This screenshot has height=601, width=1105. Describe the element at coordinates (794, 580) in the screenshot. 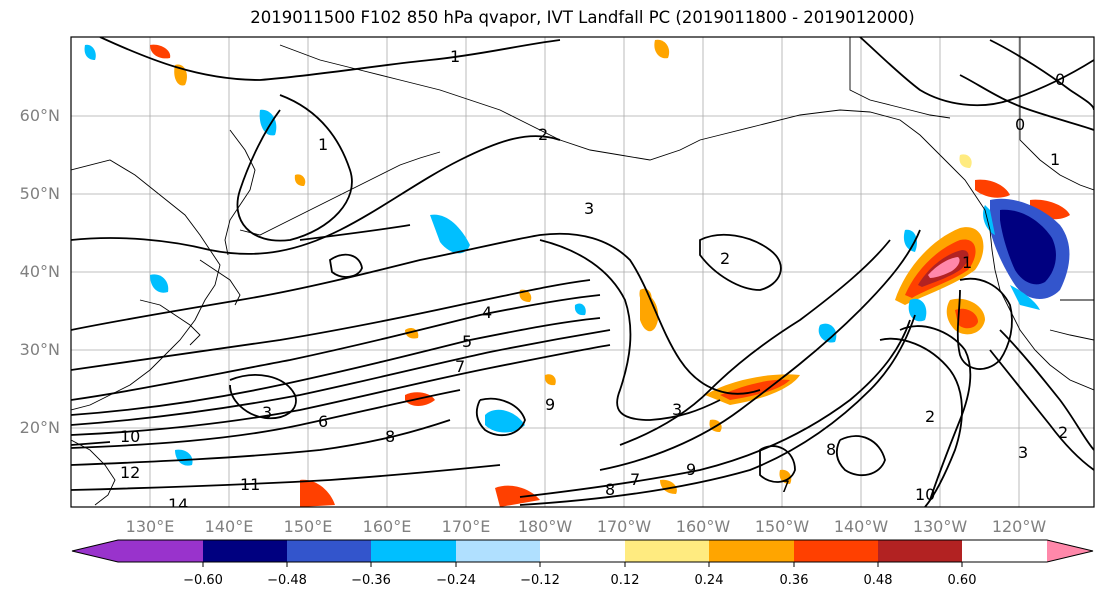

I see `colorbar-tick-label: 0.36` at that location.